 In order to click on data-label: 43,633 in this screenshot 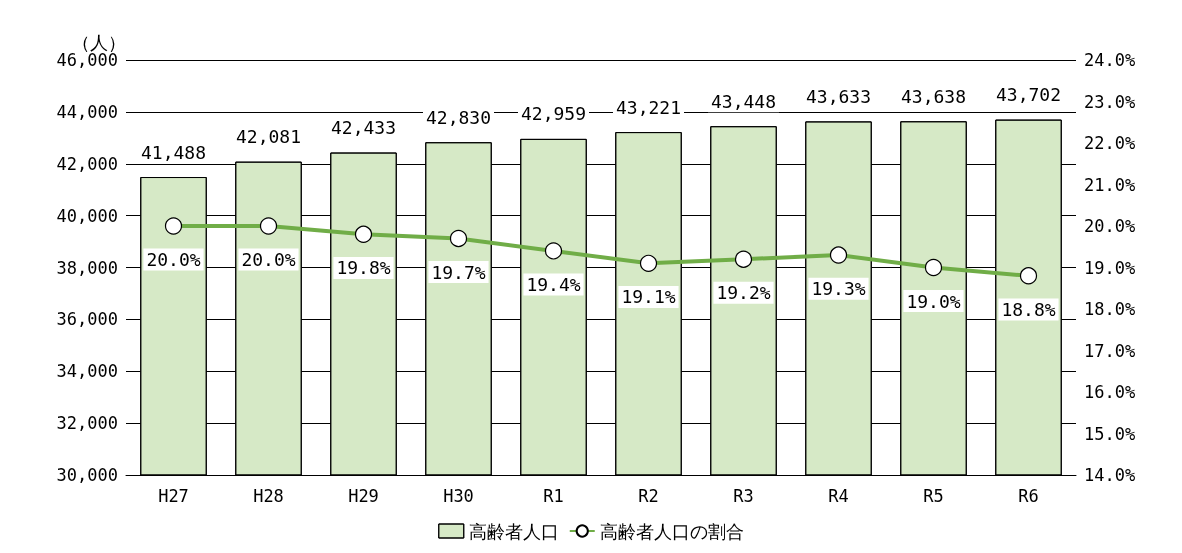, I will do `click(838, 96)`.